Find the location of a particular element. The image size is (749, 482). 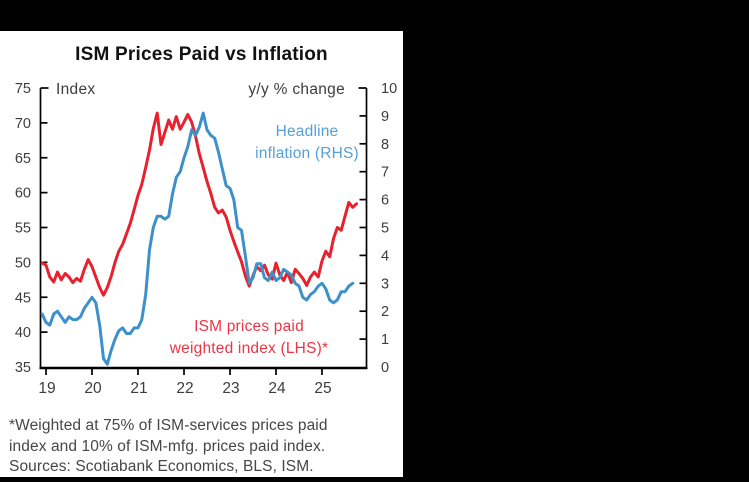

left-axis-tick-label: 55 is located at coordinates (23, 229).